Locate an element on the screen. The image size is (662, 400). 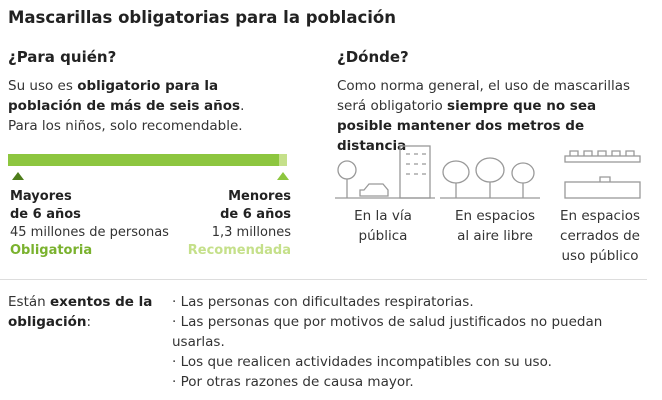
group-status: Obligatoria is located at coordinates (51, 250).